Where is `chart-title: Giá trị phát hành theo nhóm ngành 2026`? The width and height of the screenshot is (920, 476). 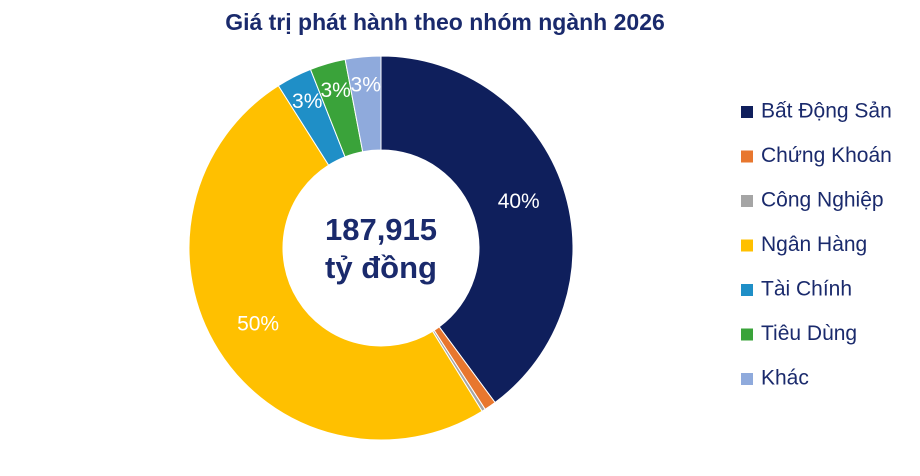
chart-title: Giá trị phát hành theo nhóm ngành 2026 is located at coordinates (445, 22).